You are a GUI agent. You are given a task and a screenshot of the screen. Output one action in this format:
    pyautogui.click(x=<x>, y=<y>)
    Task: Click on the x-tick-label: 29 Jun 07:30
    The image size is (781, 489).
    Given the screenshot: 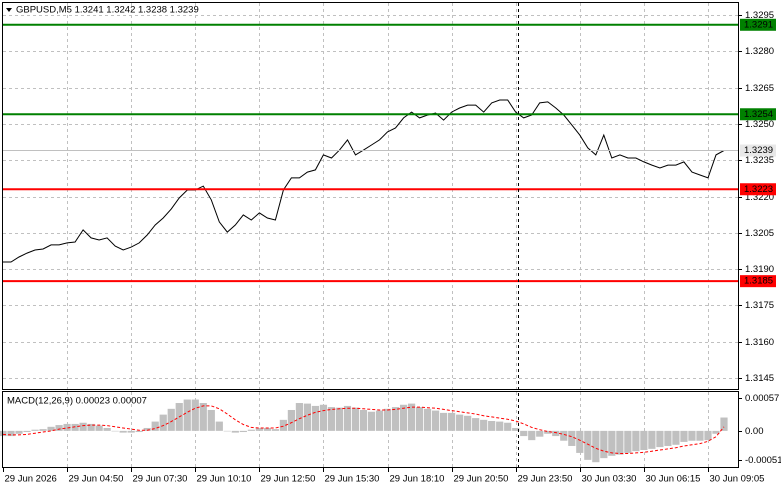 What is the action you would take?
    pyautogui.click(x=160, y=479)
    